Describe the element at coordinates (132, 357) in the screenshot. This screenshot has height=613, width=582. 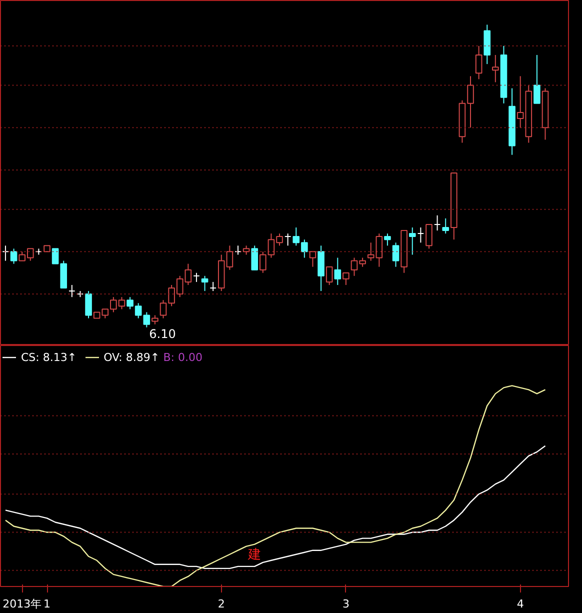
I see `legend-label: OV: 8.89↑` at that location.